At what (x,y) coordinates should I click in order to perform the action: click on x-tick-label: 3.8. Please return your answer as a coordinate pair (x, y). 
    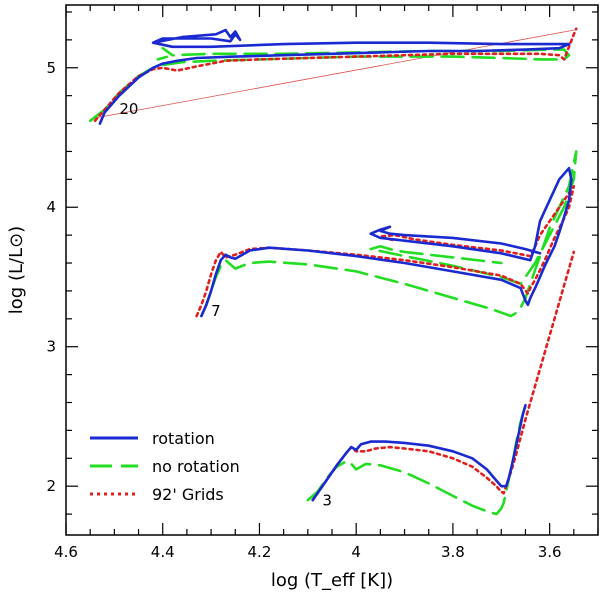
    Looking at the image, I should click on (453, 552).